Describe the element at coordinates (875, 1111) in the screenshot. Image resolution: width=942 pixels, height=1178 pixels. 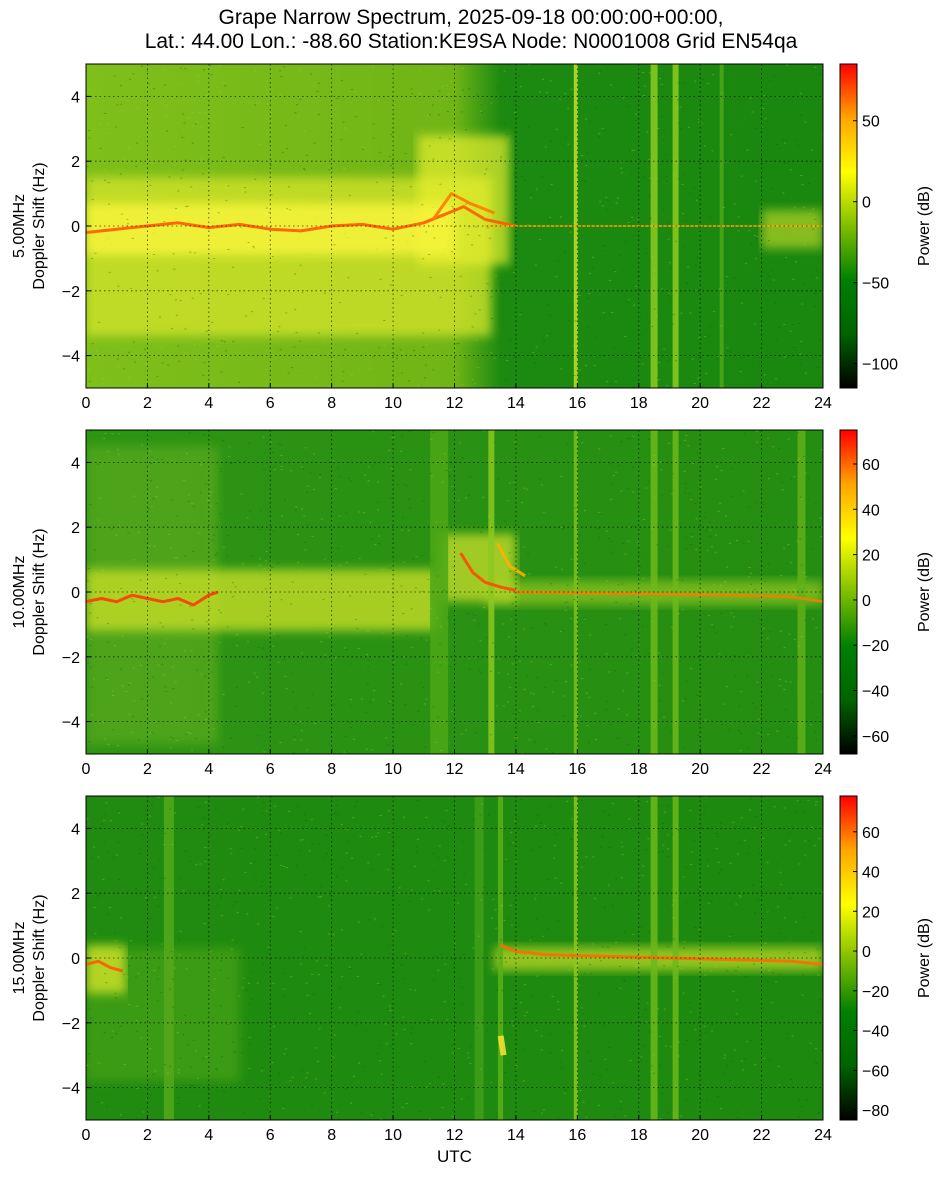
I see `colorbar-tick-label: −80` at that location.